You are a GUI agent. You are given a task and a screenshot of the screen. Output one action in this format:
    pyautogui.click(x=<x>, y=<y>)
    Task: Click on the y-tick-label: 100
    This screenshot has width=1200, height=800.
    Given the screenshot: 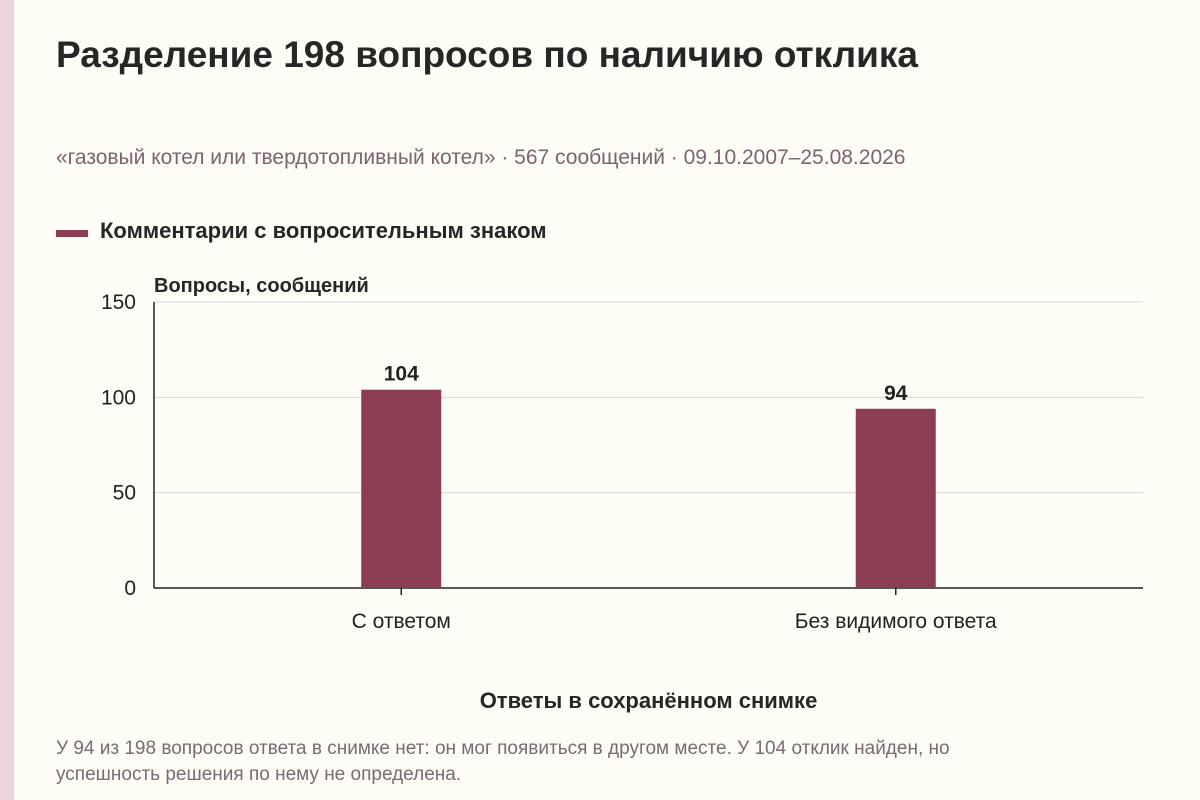 What is the action you would take?
    pyautogui.click(x=118, y=397)
    